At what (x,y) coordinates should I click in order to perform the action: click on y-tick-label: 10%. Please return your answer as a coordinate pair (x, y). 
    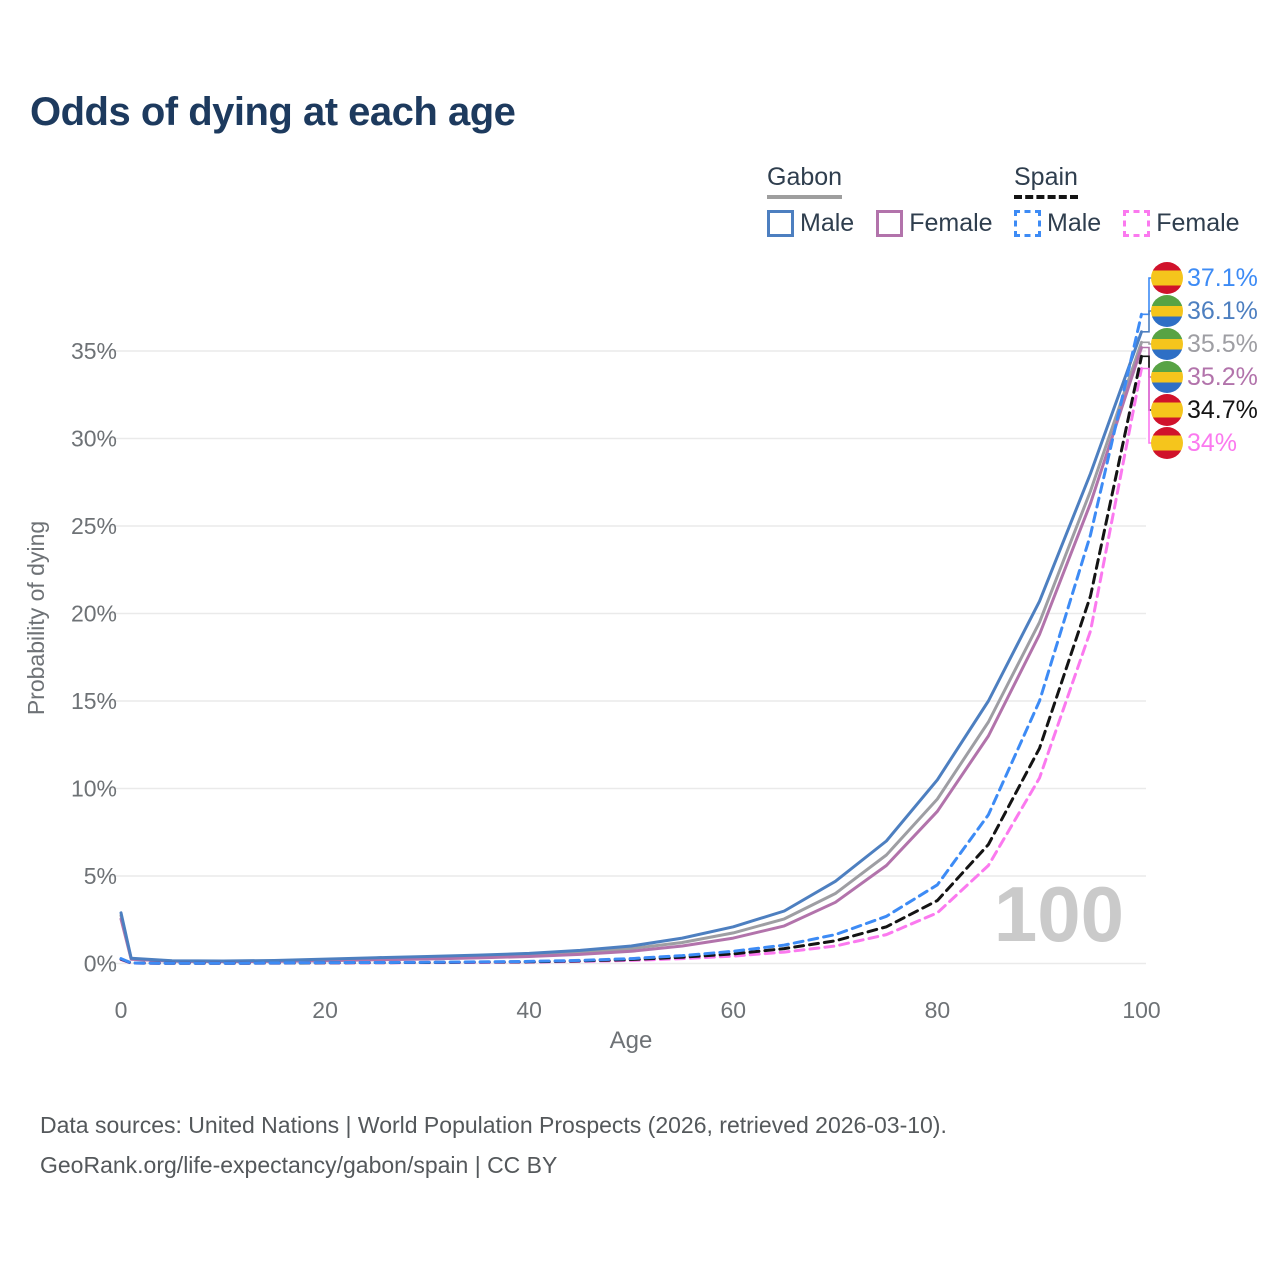
    Looking at the image, I should click on (94, 789).